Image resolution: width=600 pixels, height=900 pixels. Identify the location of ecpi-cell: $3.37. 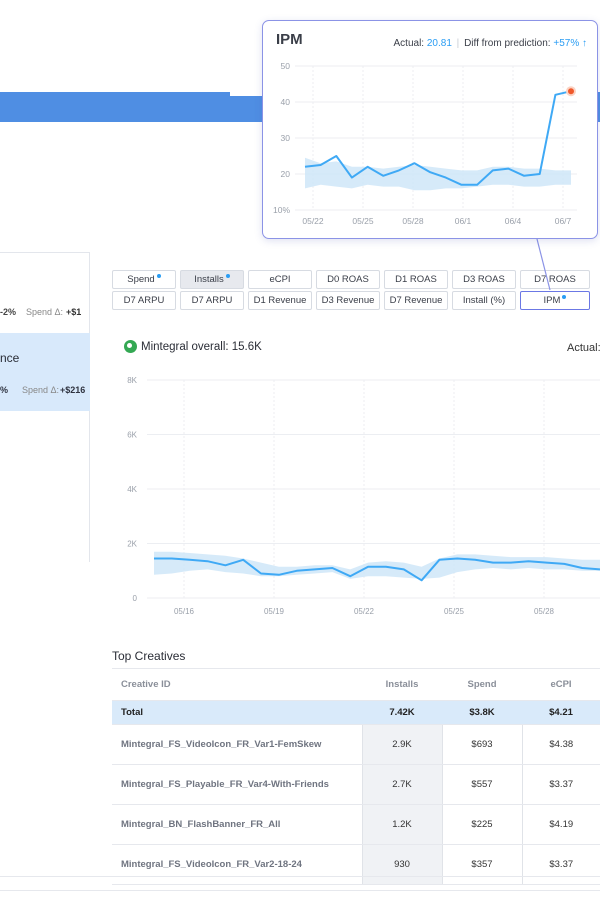
(560, 864).